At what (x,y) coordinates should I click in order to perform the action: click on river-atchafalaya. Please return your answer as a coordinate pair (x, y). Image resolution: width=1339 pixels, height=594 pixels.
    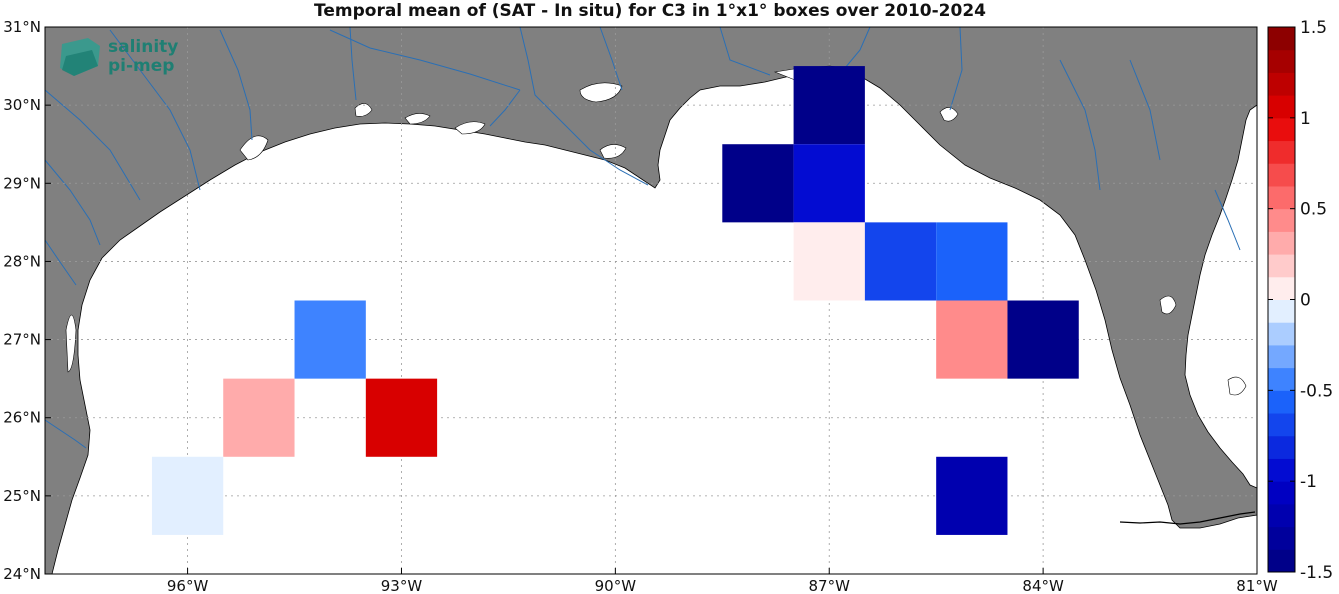
    Looking at the image, I should click on (505, 108).